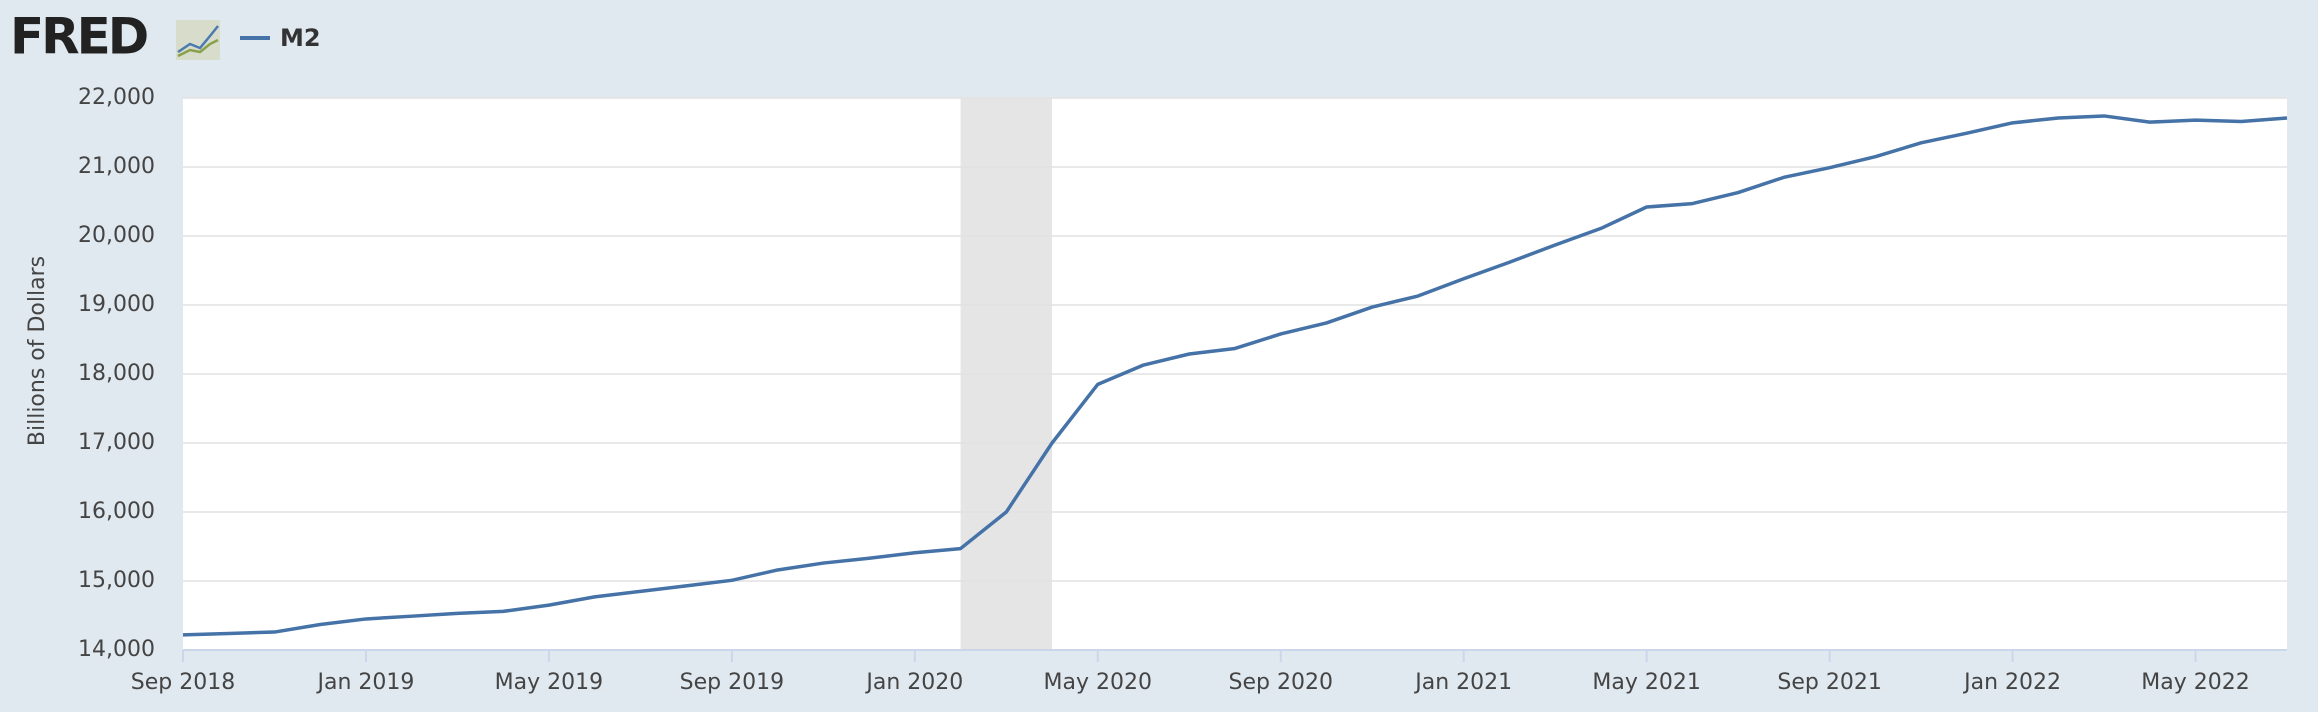 This screenshot has height=712, width=2318. Describe the element at coordinates (1462, 682) in the screenshot. I see `x-tick-label: Jan 2021` at that location.